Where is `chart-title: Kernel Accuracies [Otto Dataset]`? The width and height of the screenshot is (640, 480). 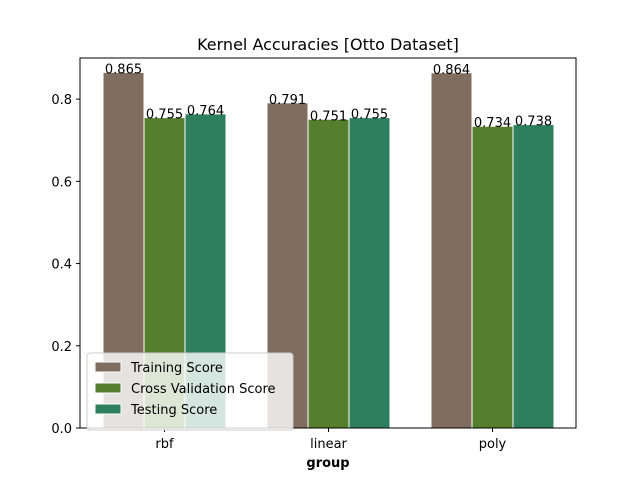 chart-title: Kernel Accuracies [Otto Dataset] is located at coordinates (328, 44).